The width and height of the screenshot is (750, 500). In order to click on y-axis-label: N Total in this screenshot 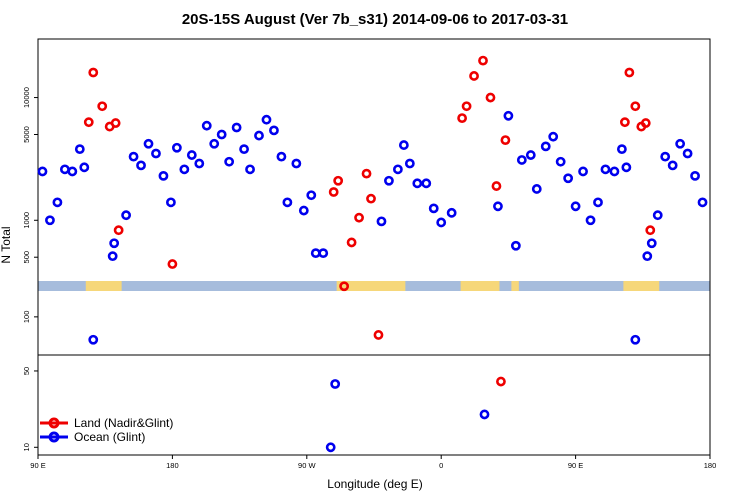, I will do `click(6, 244)`.